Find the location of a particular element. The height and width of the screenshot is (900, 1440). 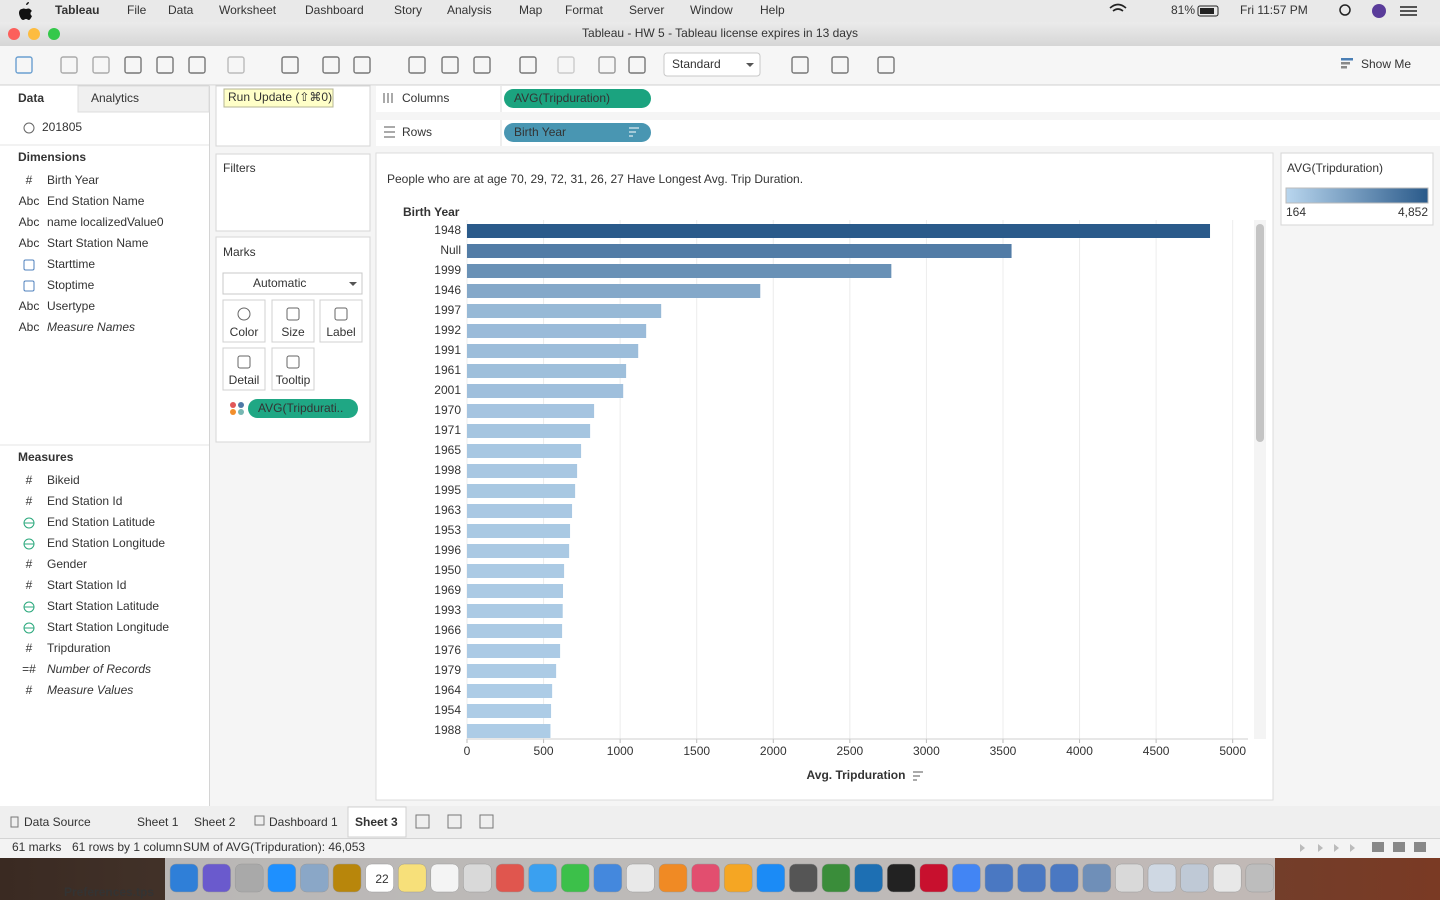

field-name: Start Station Name is located at coordinates (98, 243).